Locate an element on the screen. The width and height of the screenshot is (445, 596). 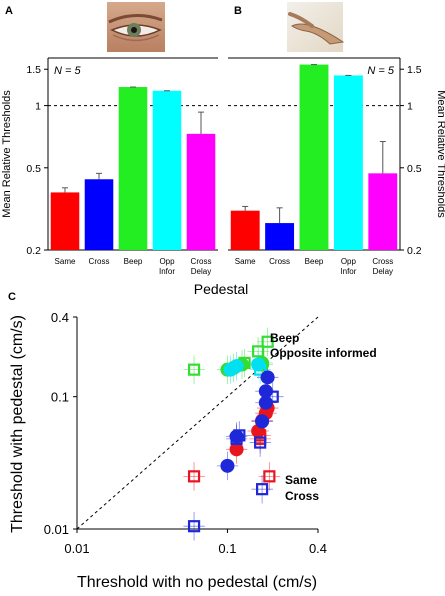
x-axis-title: Threshold with no pedestal (cm/s) is located at coordinates (197, 582).